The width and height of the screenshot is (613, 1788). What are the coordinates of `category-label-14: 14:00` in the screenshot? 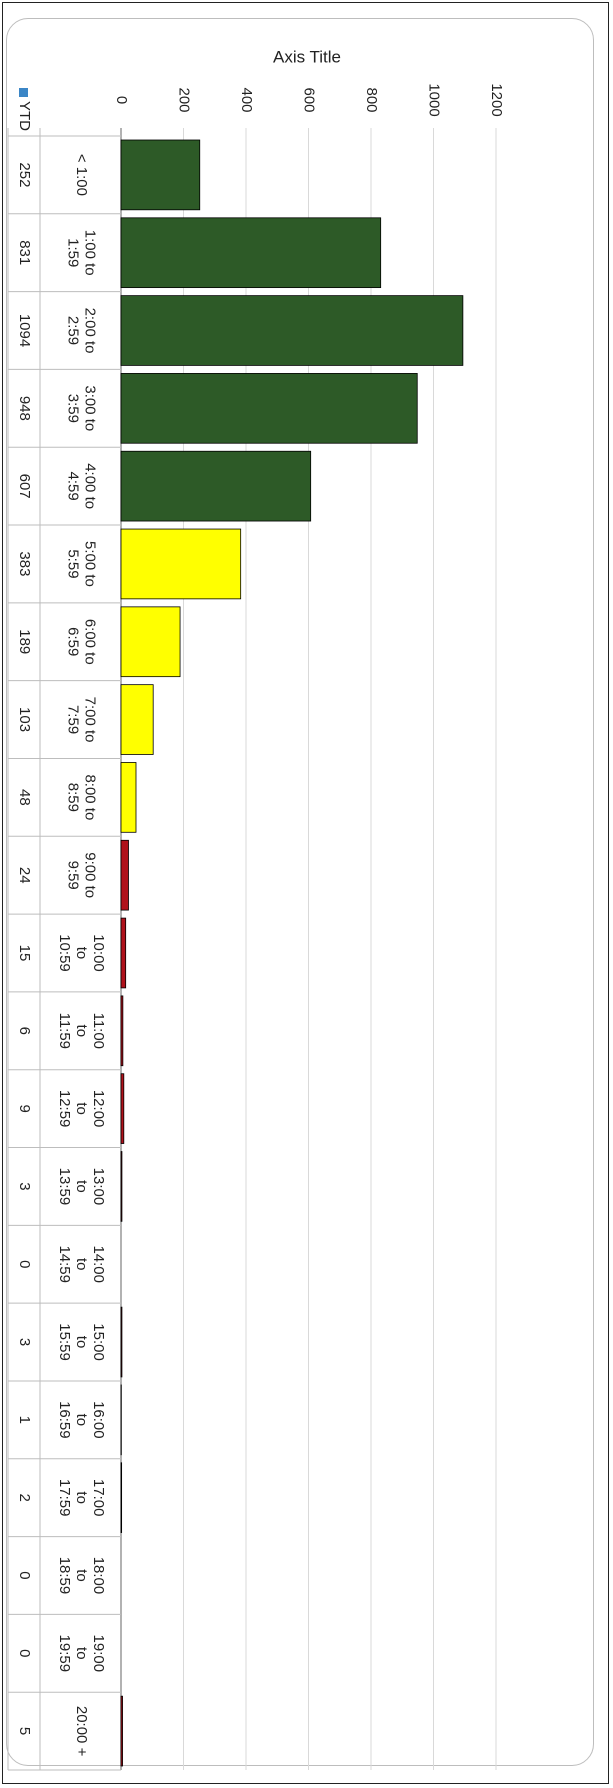 It's located at (98, 1264).